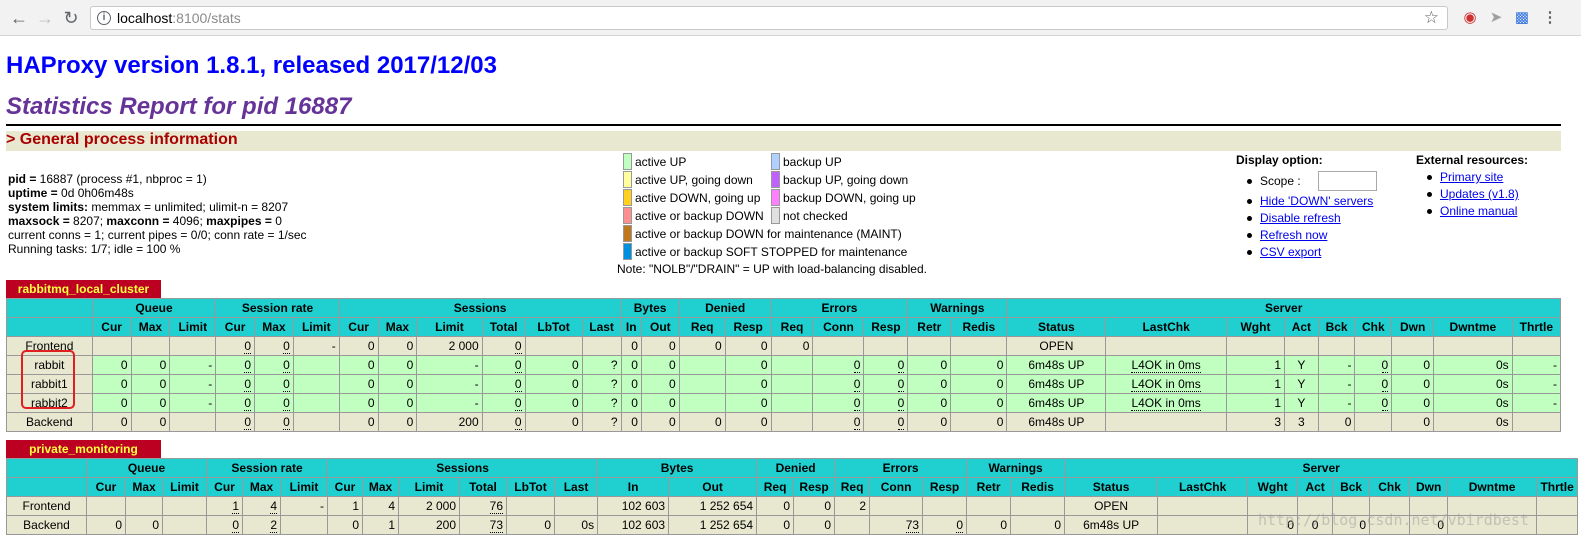 Image resolution: width=1581 pixels, height=544 pixels. I want to click on address-bar: i localhost:8100/stats ☆, so click(769, 18).